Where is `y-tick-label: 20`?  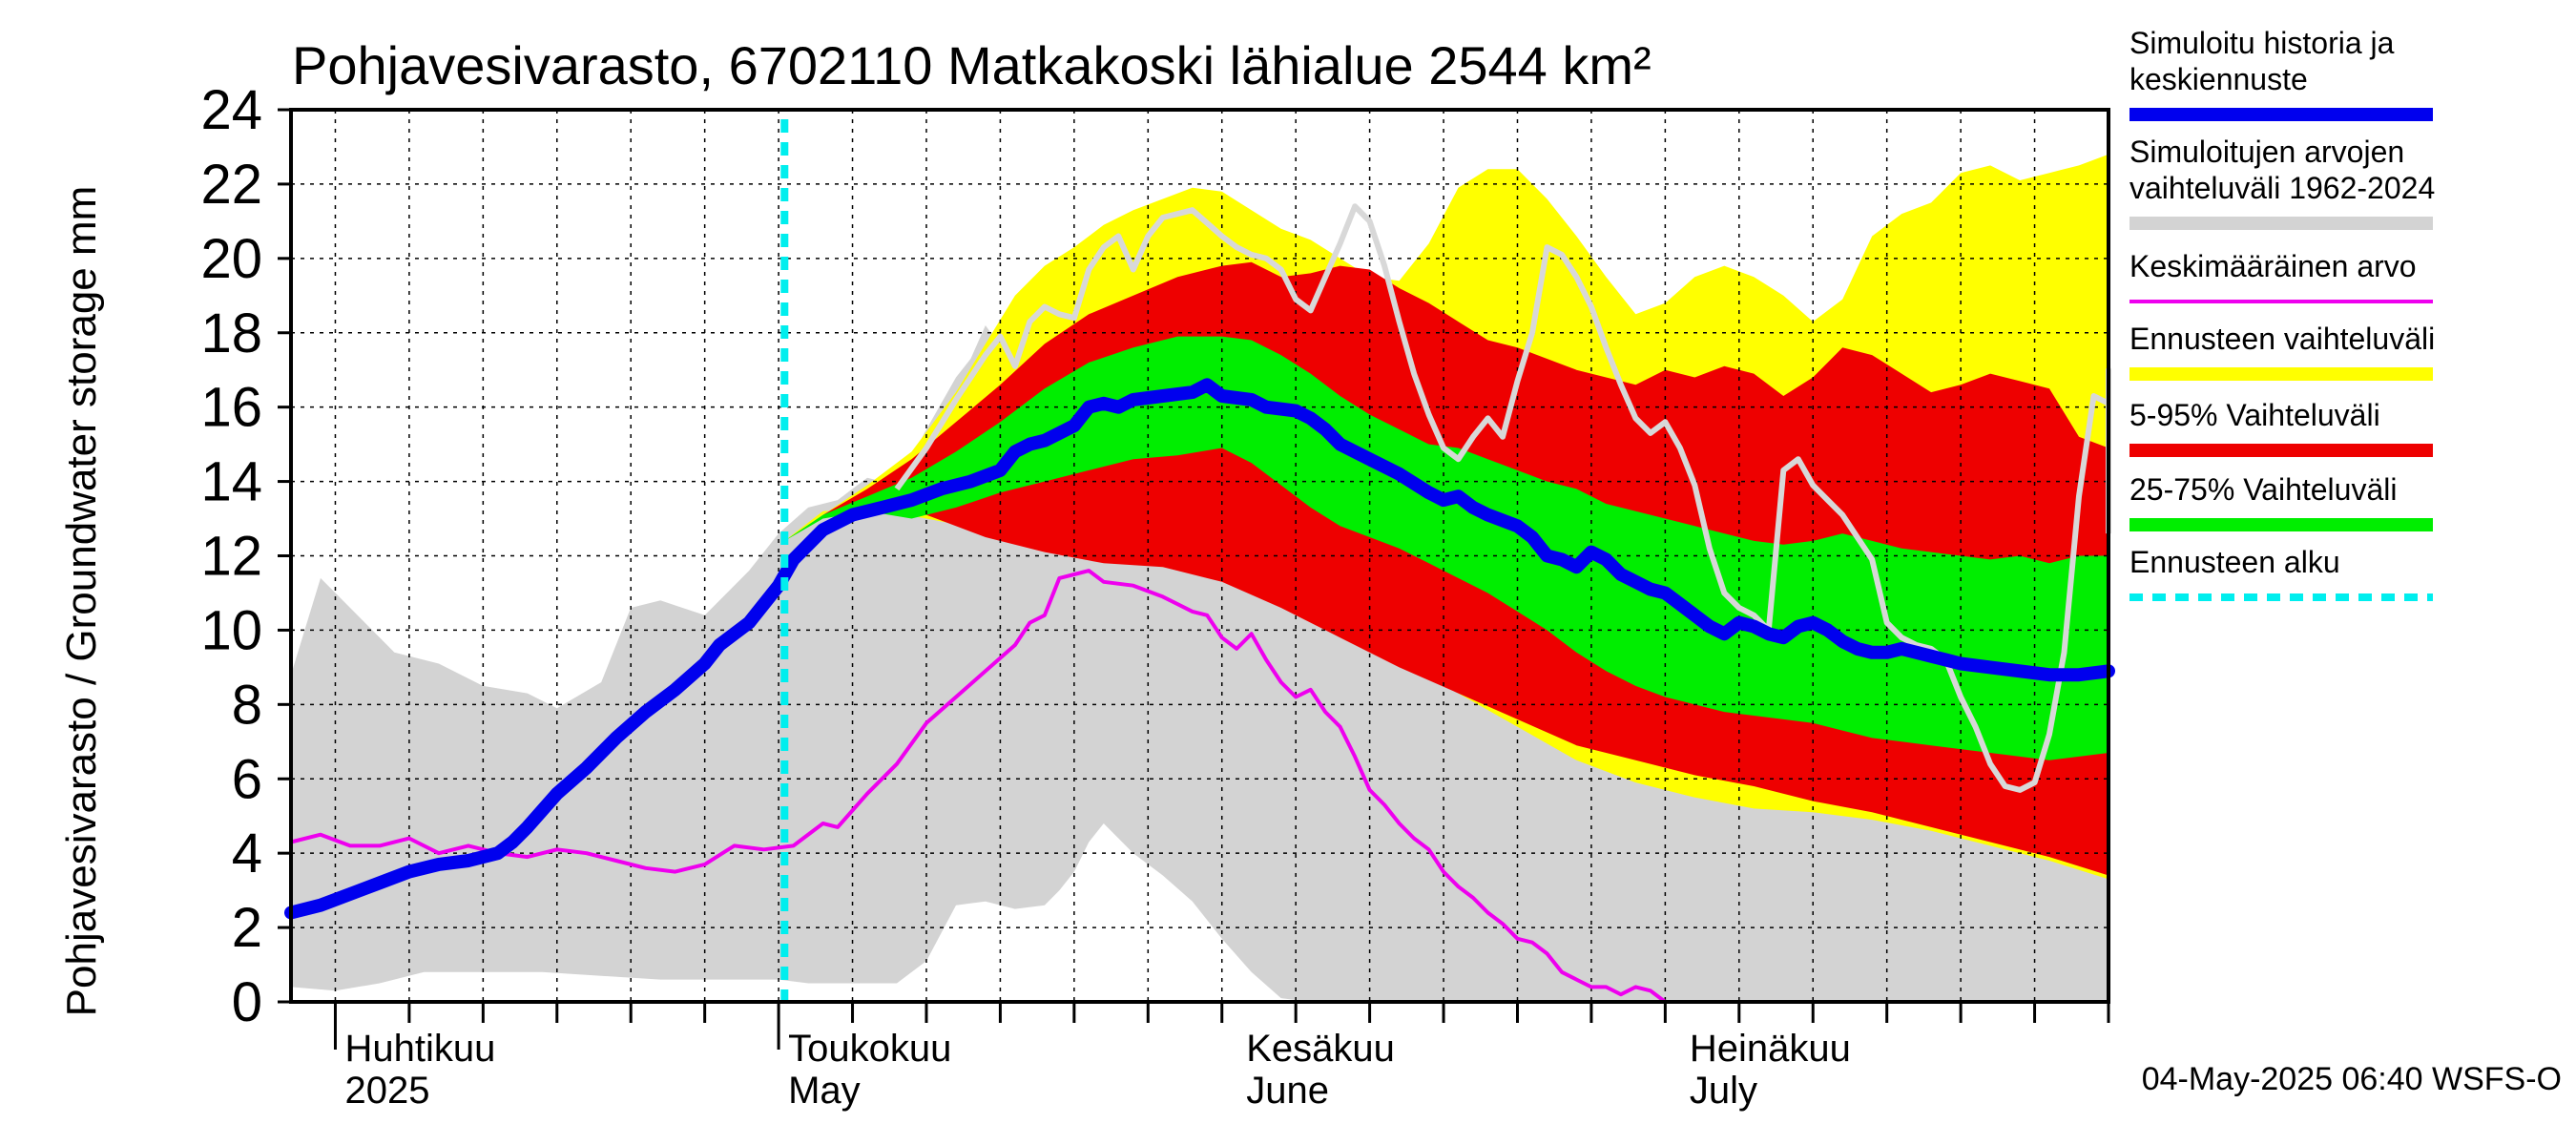 y-tick-label: 20 is located at coordinates (231, 259).